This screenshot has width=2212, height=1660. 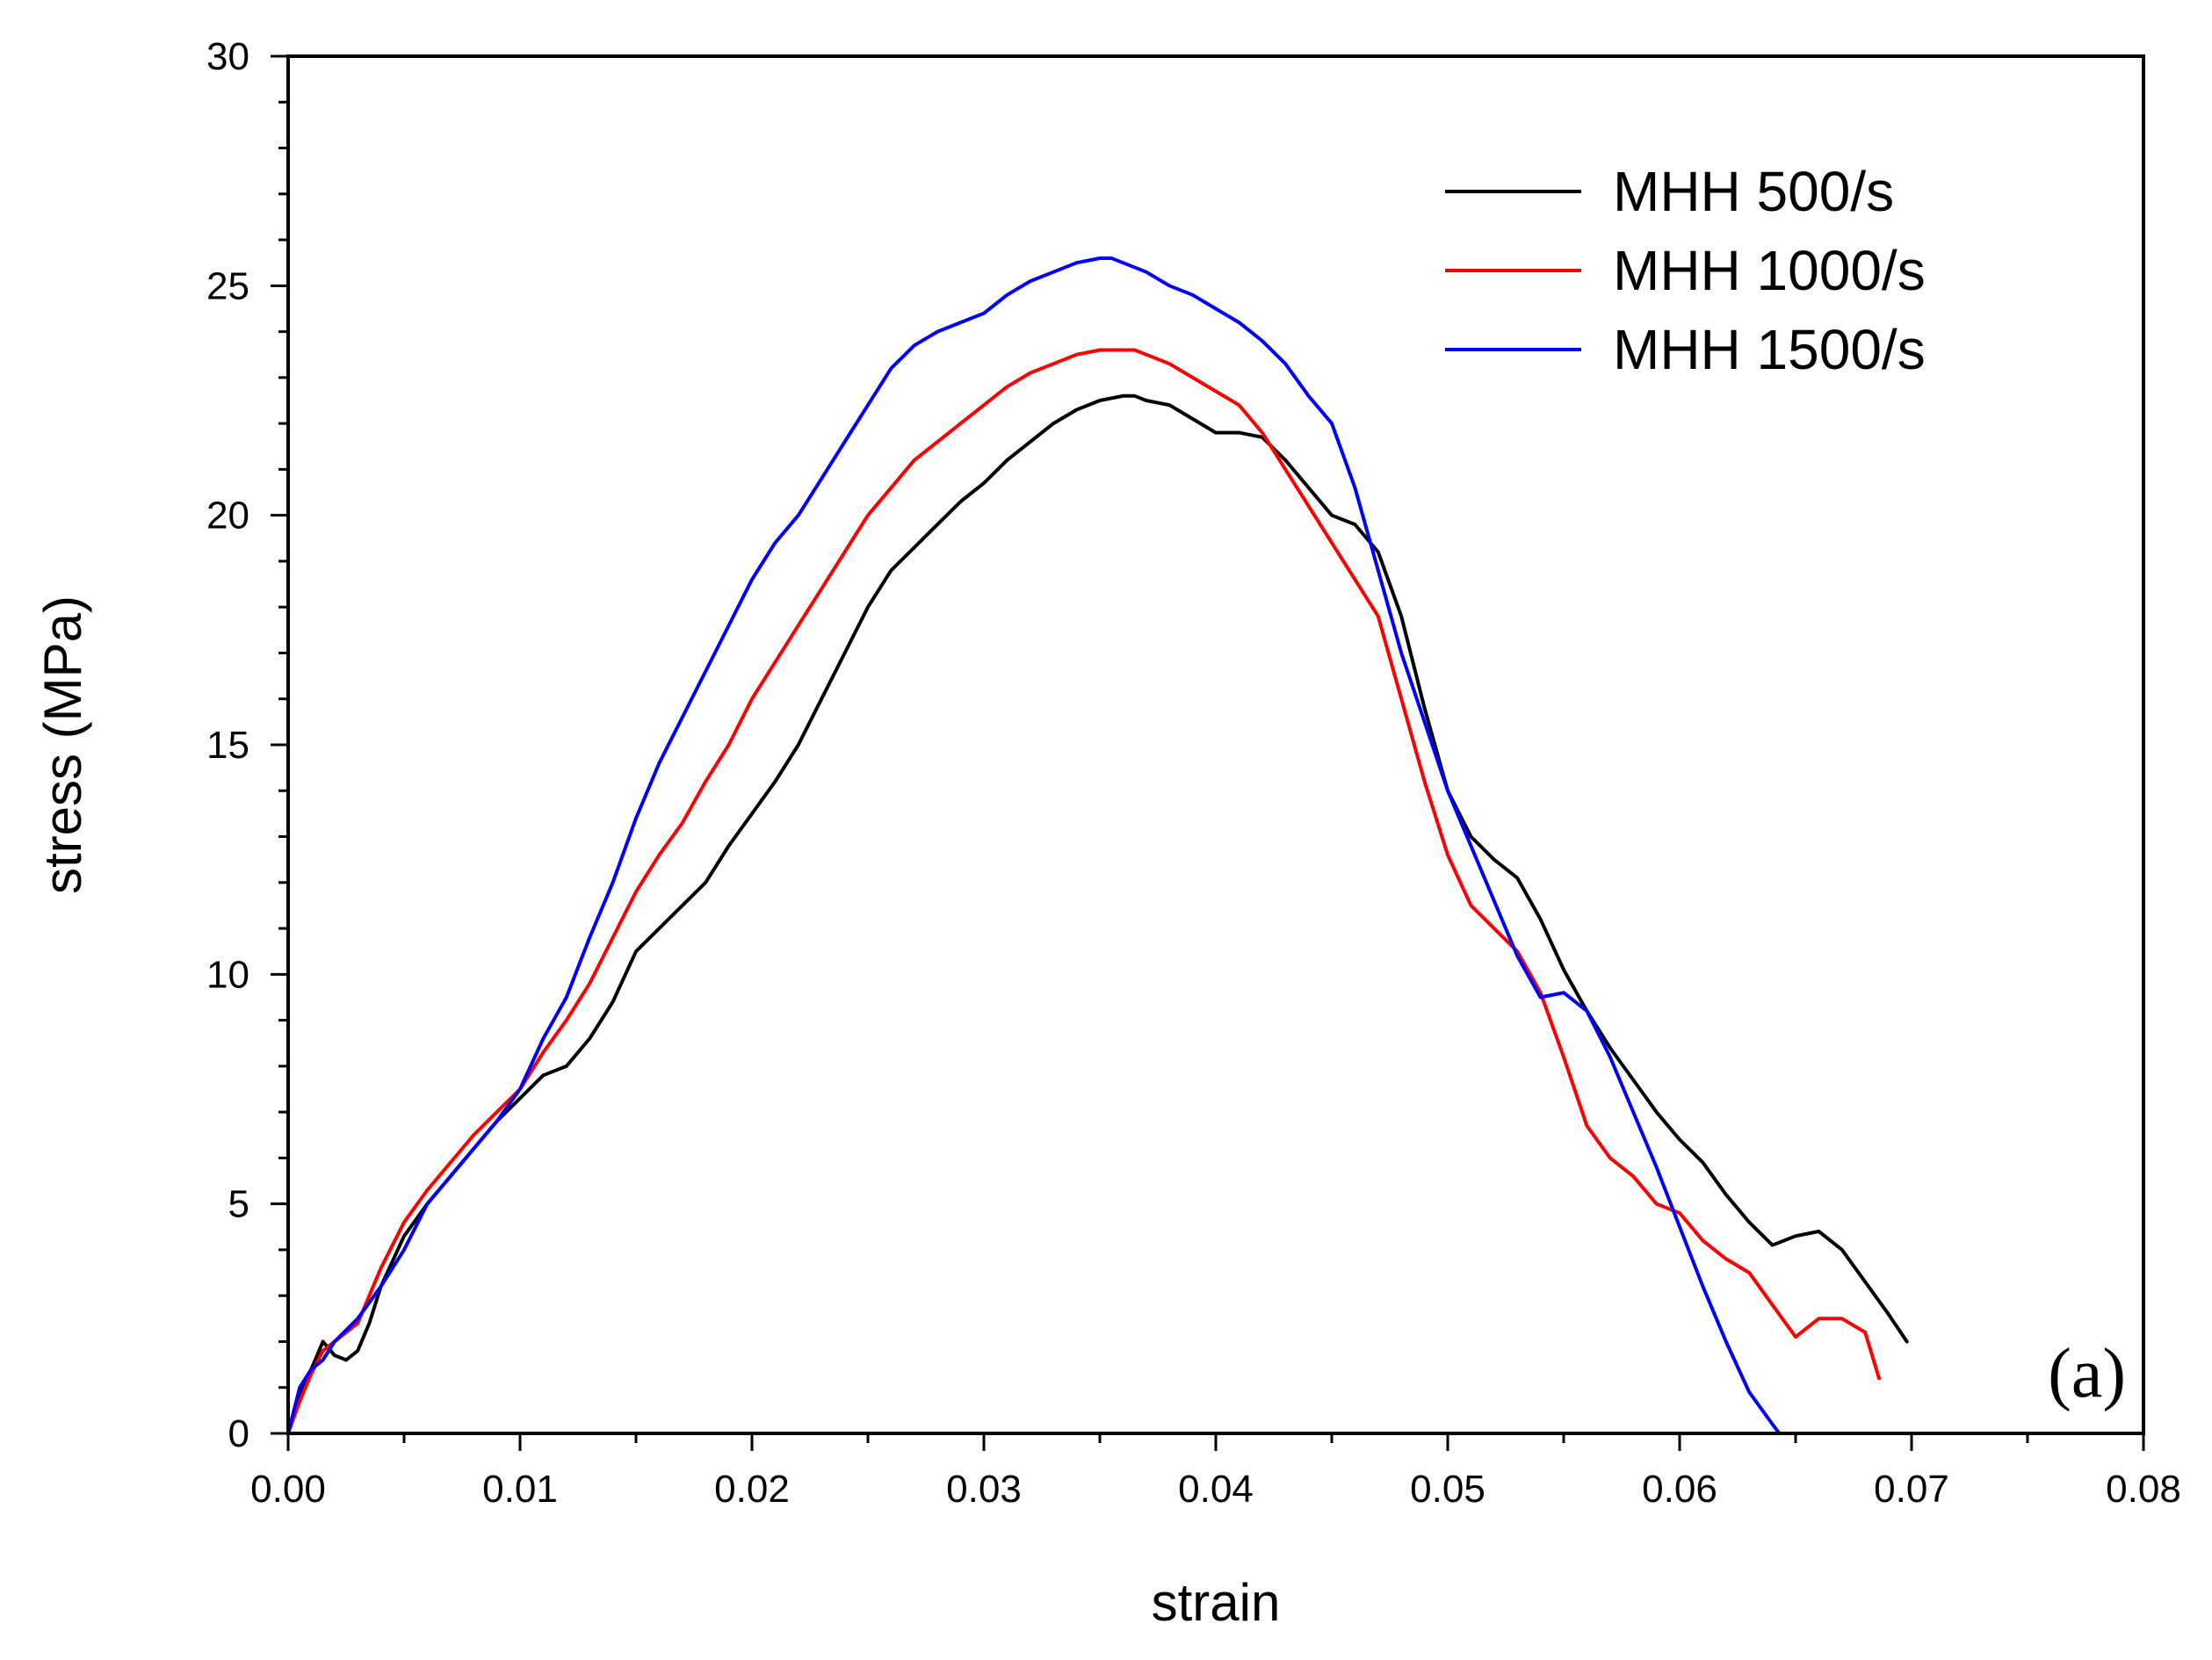 What do you see at coordinates (227, 285) in the screenshot?
I see `y-tick-label: 25` at bounding box center [227, 285].